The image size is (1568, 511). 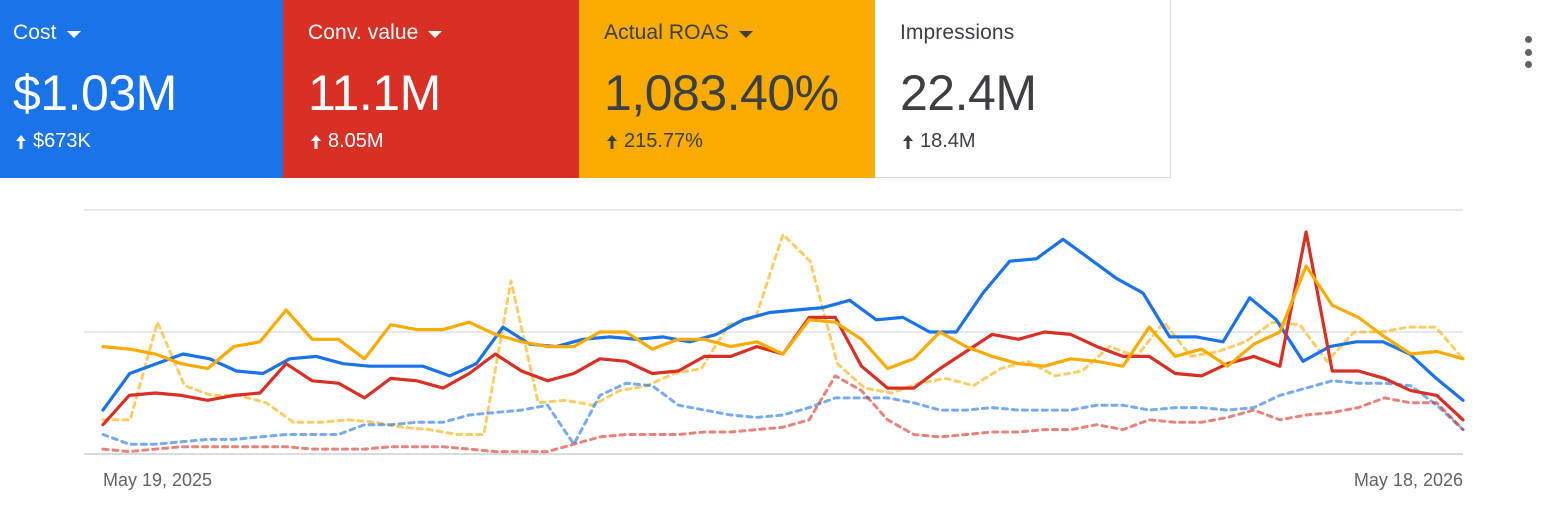 What do you see at coordinates (948, 141) in the screenshot?
I see `scorecard-delta-value: 18.4M` at bounding box center [948, 141].